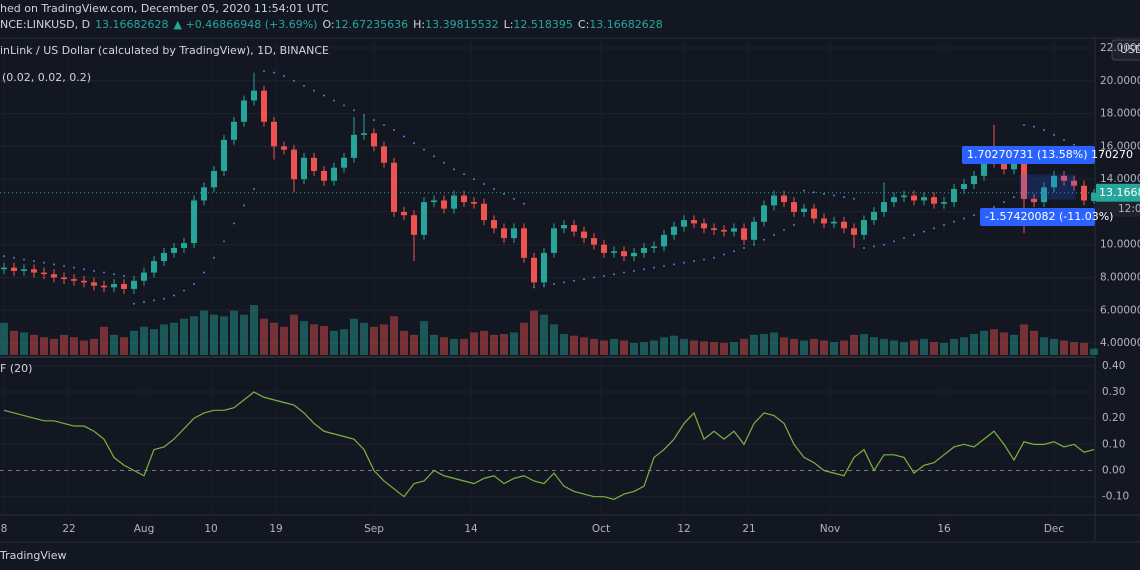  I want to click on x-tick-label: 14, so click(471, 529).